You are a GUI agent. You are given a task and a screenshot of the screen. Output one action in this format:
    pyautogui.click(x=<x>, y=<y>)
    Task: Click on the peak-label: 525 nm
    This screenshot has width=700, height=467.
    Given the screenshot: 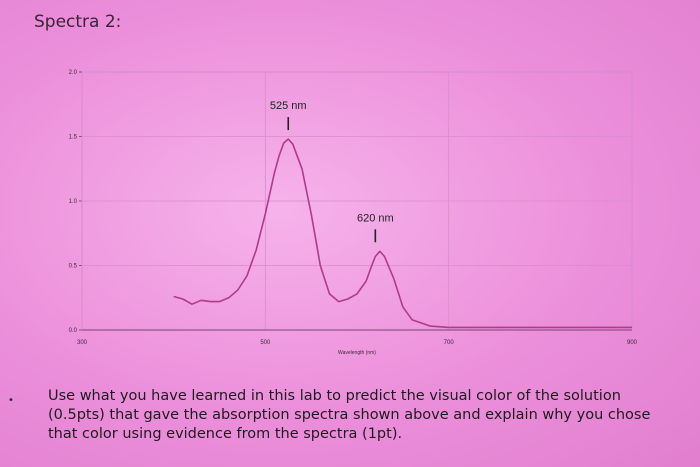 What is the action you would take?
    pyautogui.click(x=288, y=106)
    